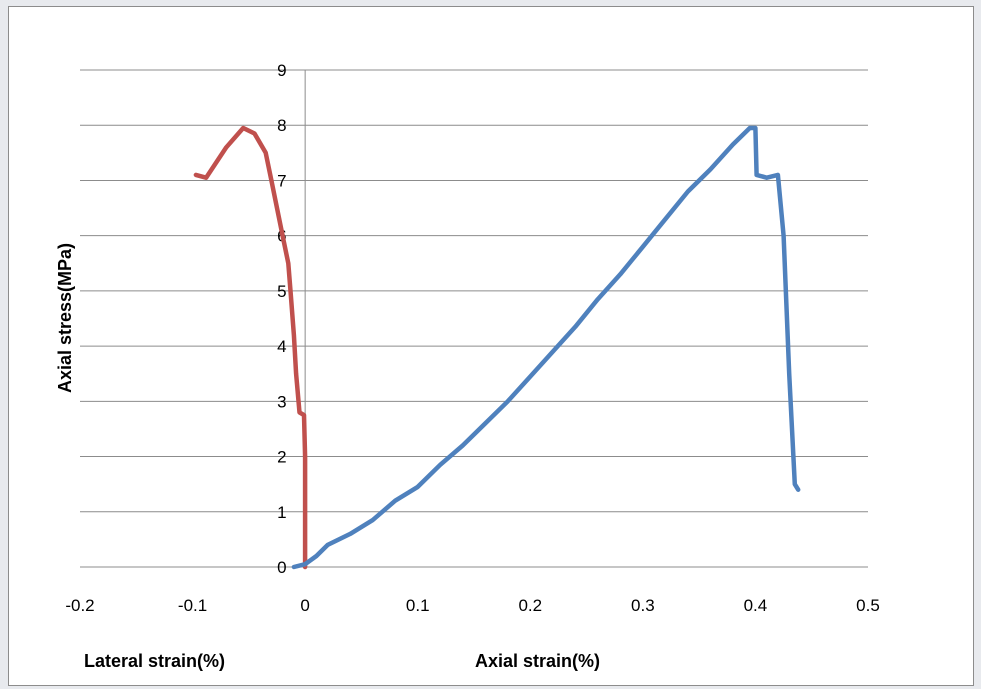 This screenshot has height=689, width=981. What do you see at coordinates (281, 180) in the screenshot?
I see `y-tick-label-7: 7` at bounding box center [281, 180].